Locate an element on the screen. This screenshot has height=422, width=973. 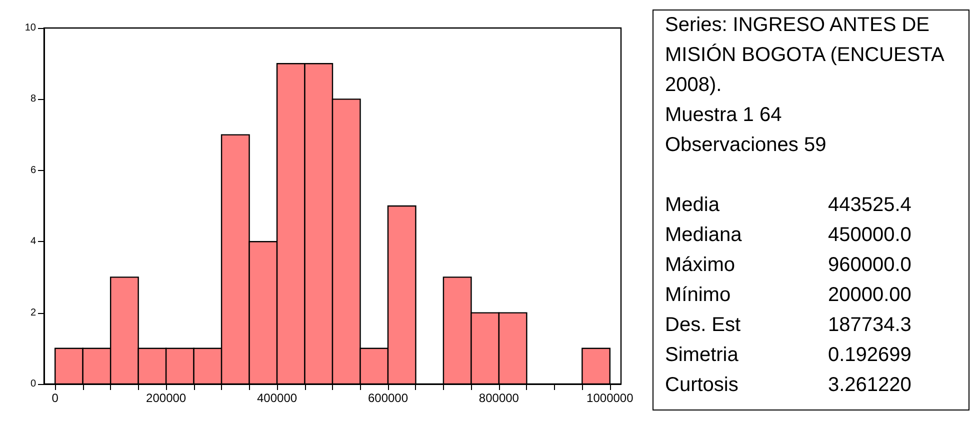
y-tick-label: 4 is located at coordinates (33, 242).